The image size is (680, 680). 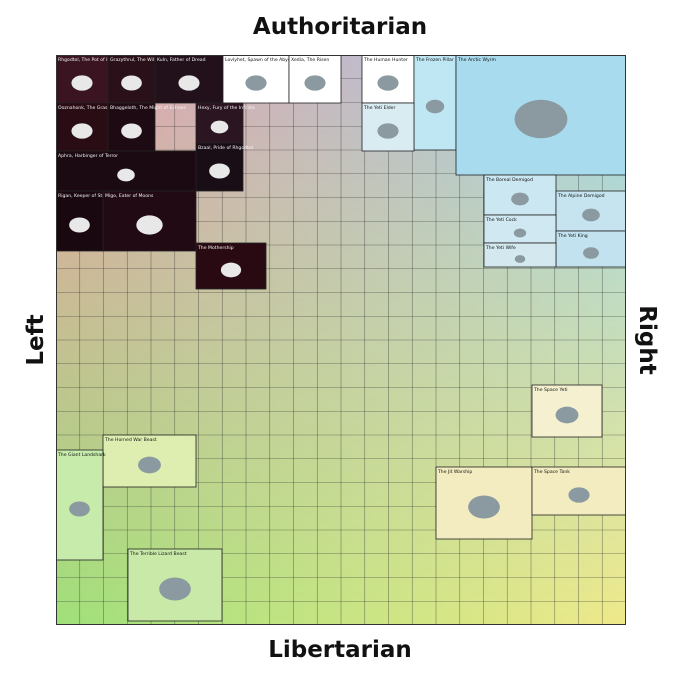 What do you see at coordinates (225, 148) in the screenshot?
I see `featured-entry-label: Bzaal, Pride of Rhgodtol` at bounding box center [225, 148].